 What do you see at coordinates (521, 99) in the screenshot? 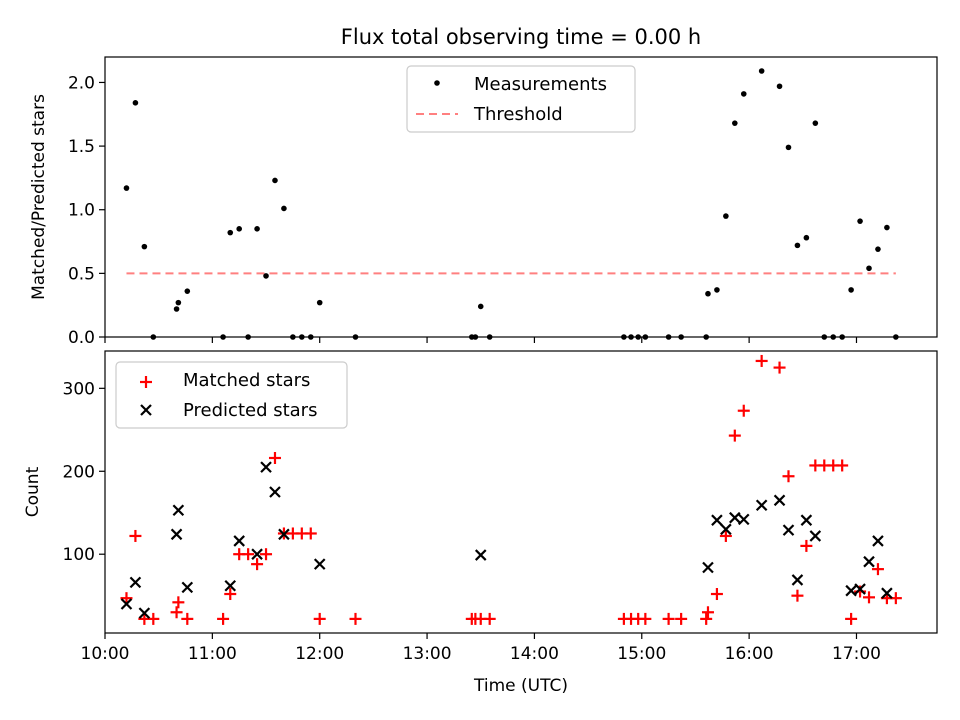
I see `ratio-legend: Measurements Threshold` at bounding box center [521, 99].